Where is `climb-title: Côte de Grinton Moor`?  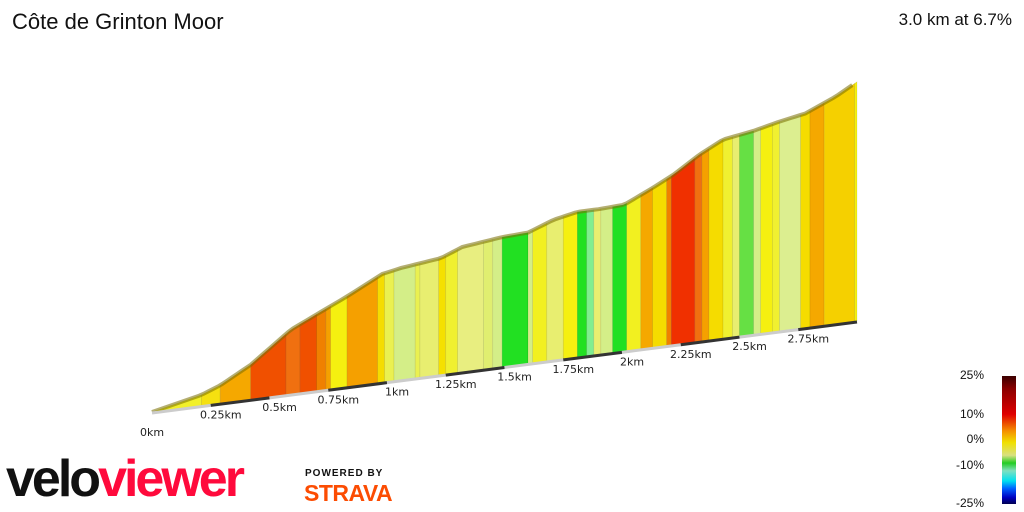
climb-title: Côte de Grinton Moor is located at coordinates (118, 21).